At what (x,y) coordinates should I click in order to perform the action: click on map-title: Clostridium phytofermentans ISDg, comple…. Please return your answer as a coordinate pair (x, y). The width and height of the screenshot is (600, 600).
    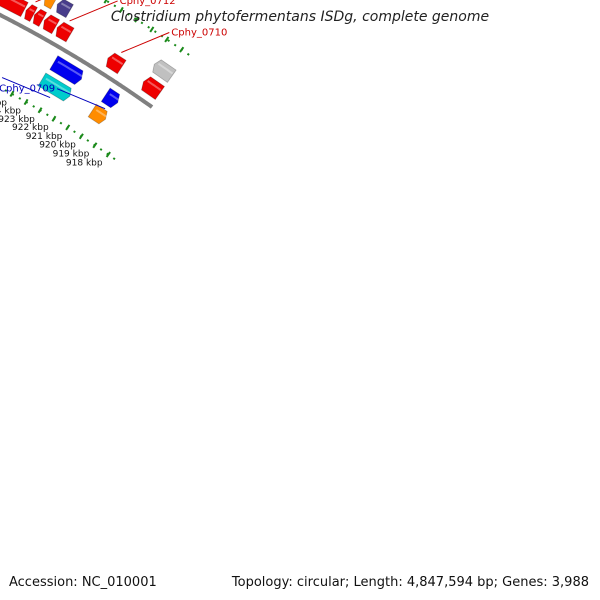
    Looking at the image, I should click on (300, 17).